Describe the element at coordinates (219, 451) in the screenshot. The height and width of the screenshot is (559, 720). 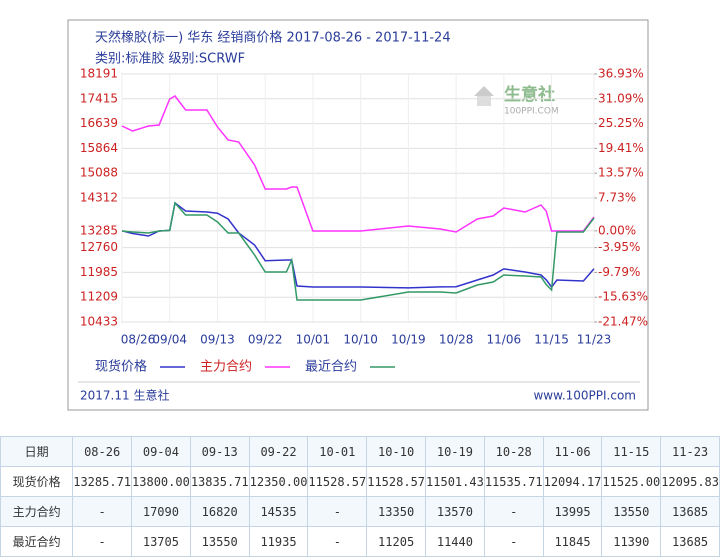
I see `table-cell: 09-13` at that location.